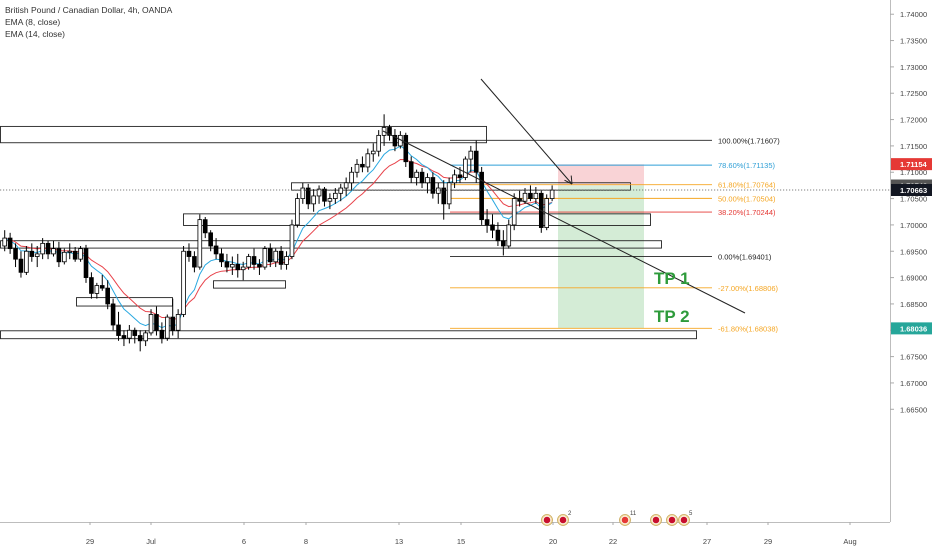 Image resolution: width=932 pixels, height=550 pixels. Describe the element at coordinates (553, 541) in the screenshot. I see `time-tick-label: 20` at that location.